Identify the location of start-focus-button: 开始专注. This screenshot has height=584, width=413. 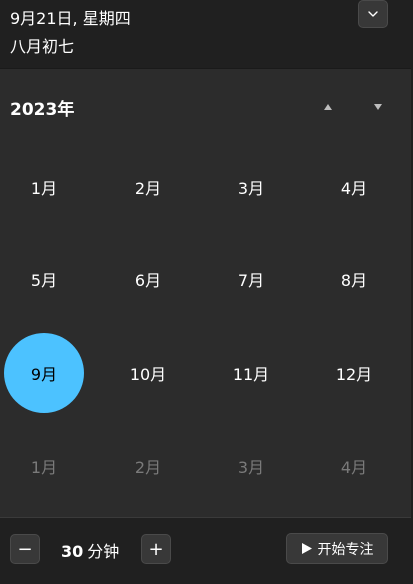
(337, 548).